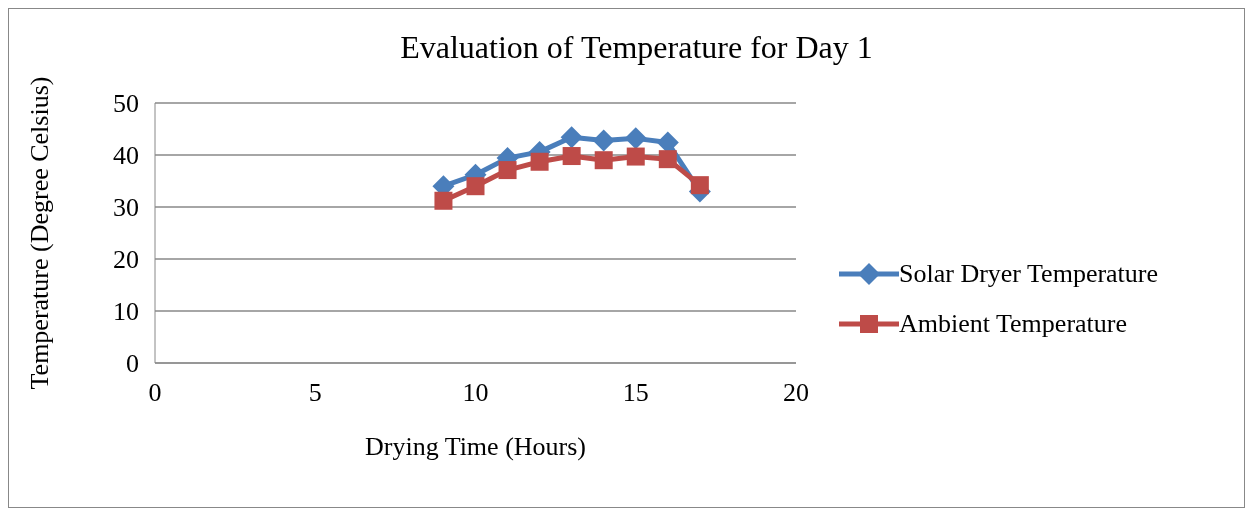  Describe the element at coordinates (126, 104) in the screenshot. I see `y-tick-label: 50` at that location.